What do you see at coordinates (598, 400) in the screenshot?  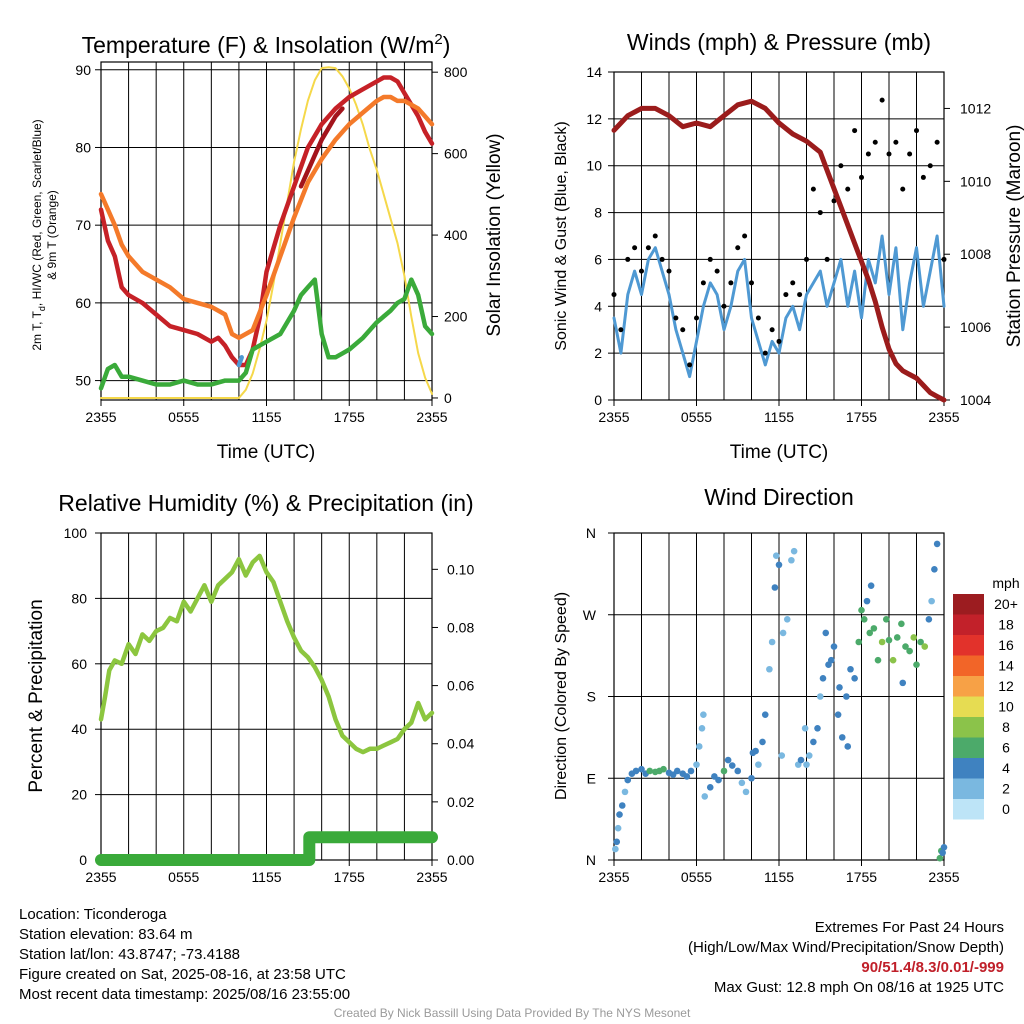 I see `winds-ytick-label: 0` at bounding box center [598, 400].